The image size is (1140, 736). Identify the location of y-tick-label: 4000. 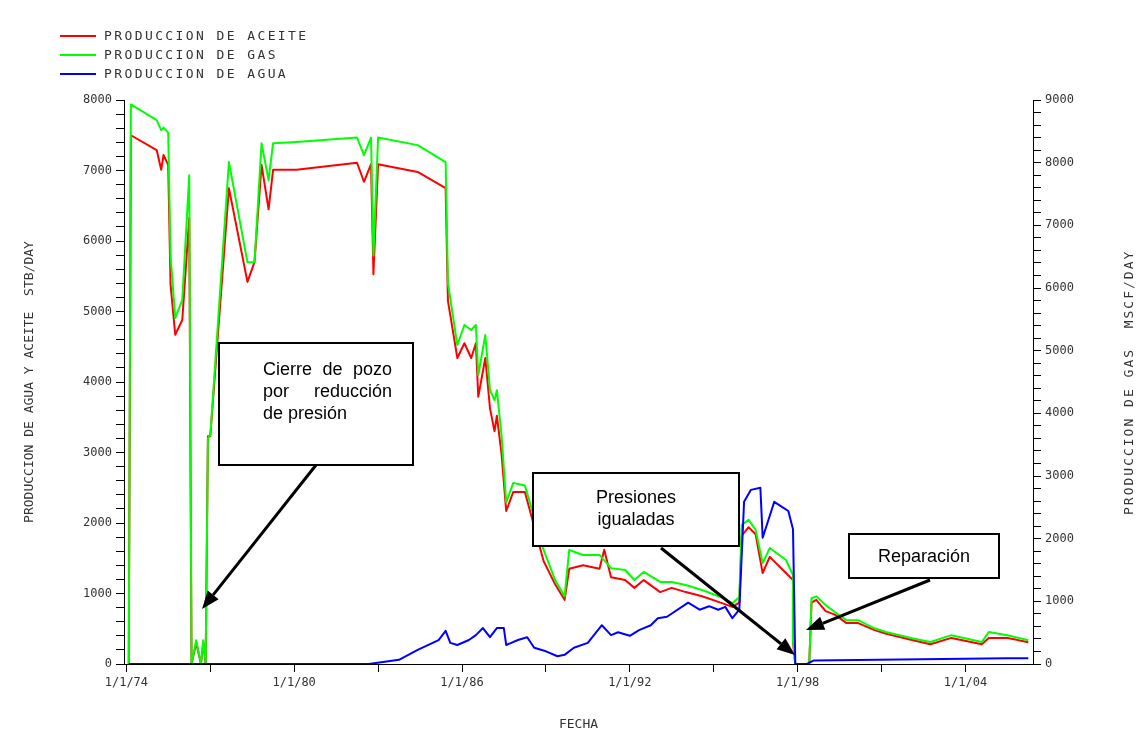
(97, 381).